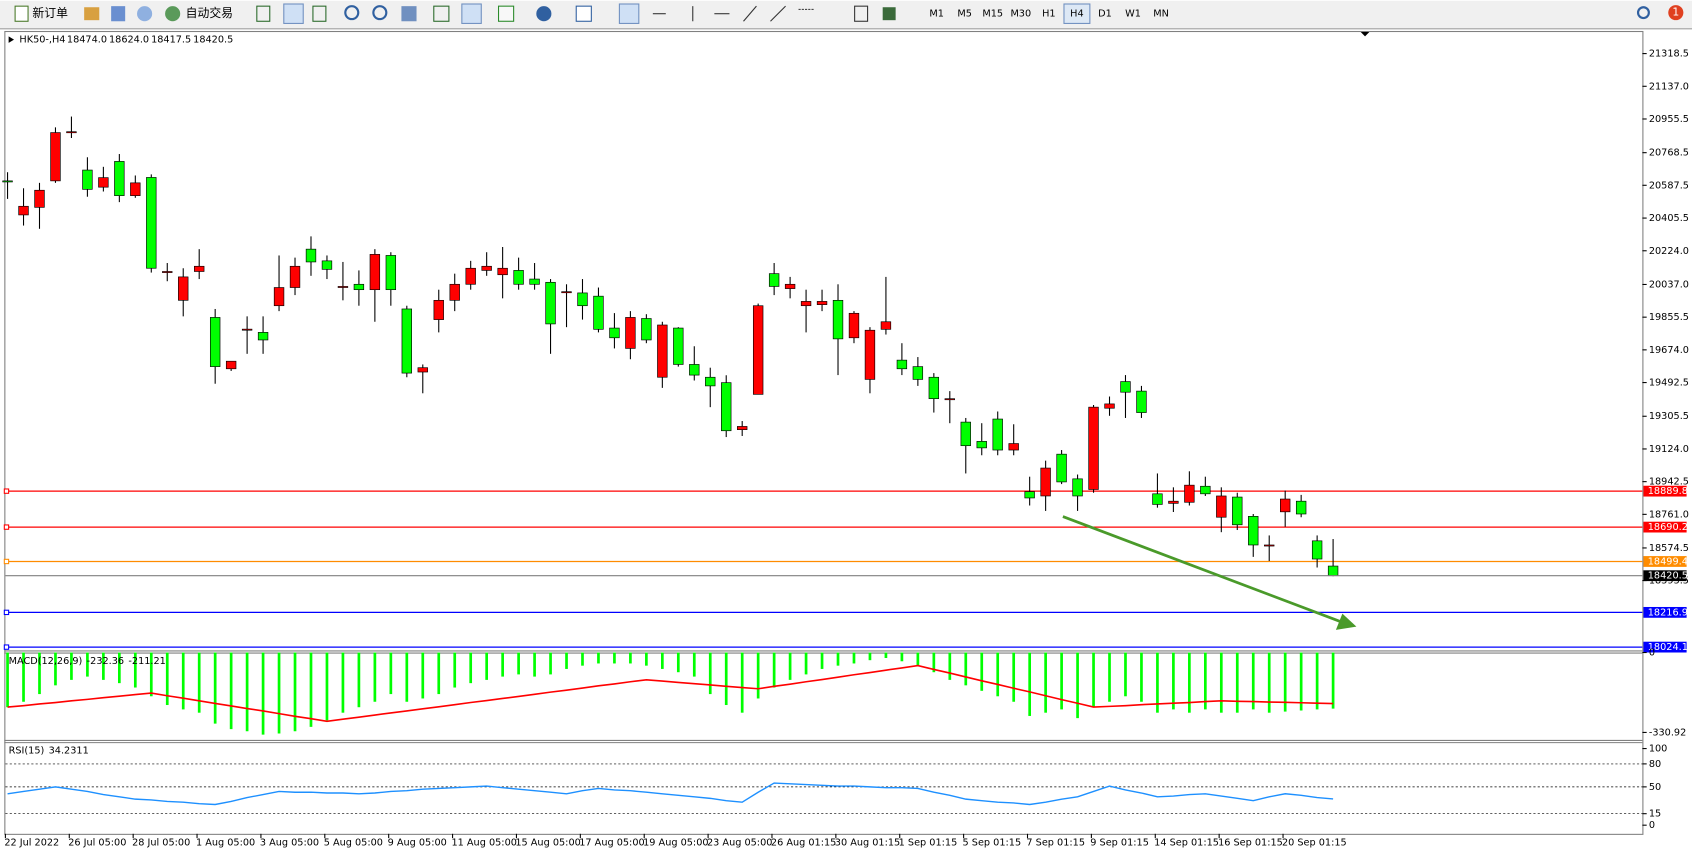  What do you see at coordinates (225, 842) in the screenshot?
I see `x-tick-label: 1 Aug 05:00` at bounding box center [225, 842].